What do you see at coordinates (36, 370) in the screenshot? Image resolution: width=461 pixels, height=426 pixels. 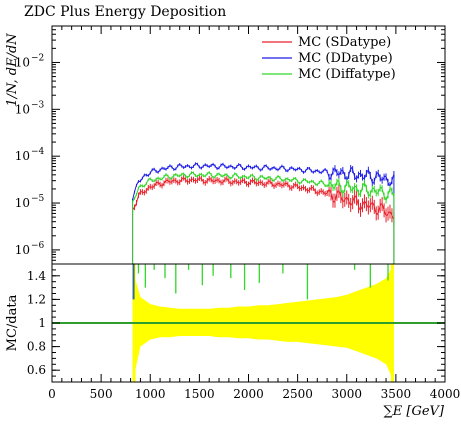 I see `ratio-y-tick-label: 0.6` at bounding box center [36, 370].